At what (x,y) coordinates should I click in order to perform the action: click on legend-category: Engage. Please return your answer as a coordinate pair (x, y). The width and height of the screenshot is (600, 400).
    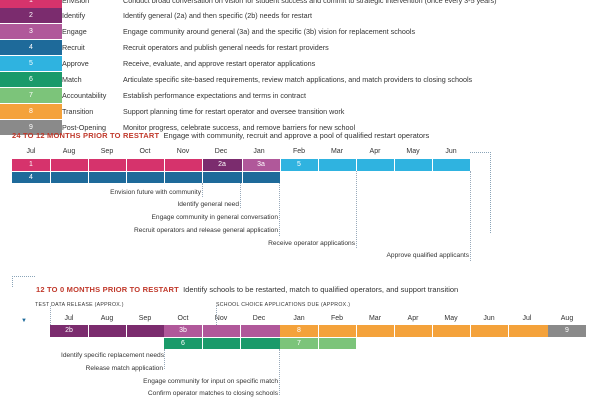
    Looking at the image, I should click on (74, 31).